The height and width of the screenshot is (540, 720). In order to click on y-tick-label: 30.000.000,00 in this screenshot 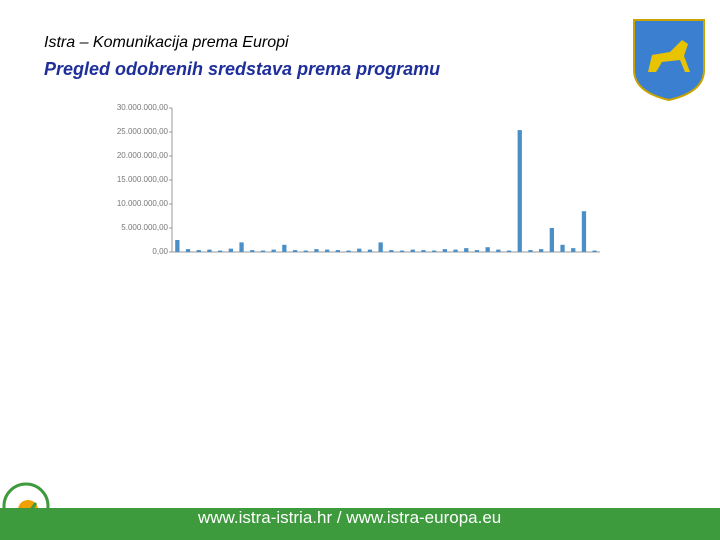, I will do `click(143, 107)`.